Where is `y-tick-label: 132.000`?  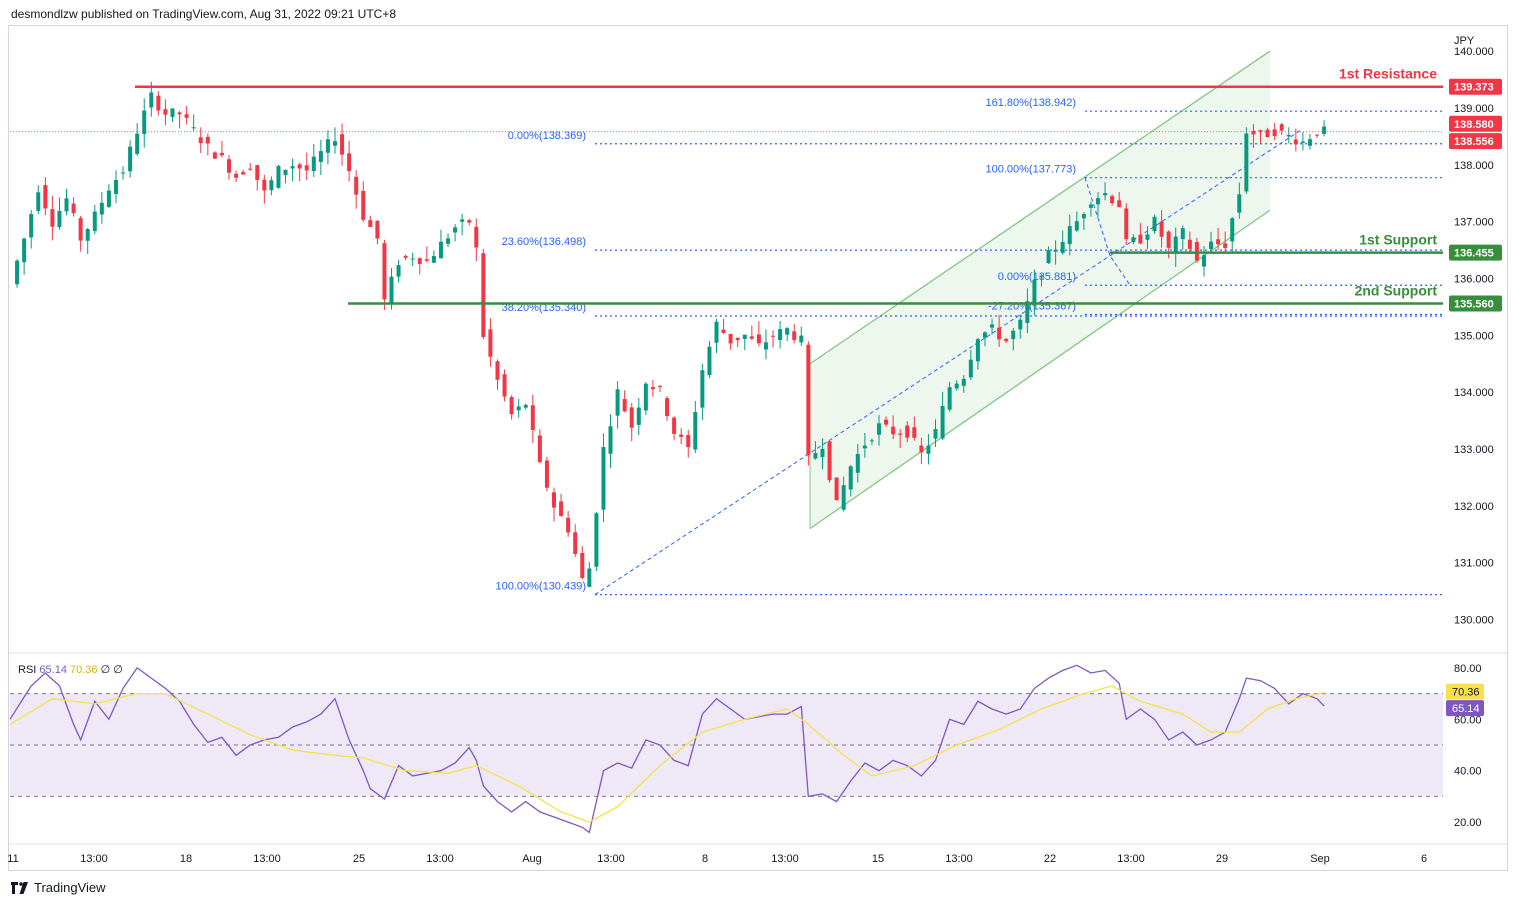
y-tick-label: 132.000 is located at coordinates (1474, 507).